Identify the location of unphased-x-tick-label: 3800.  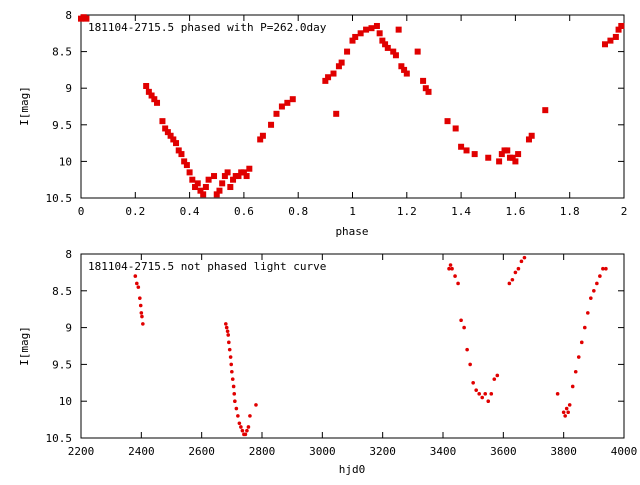
(563, 451).